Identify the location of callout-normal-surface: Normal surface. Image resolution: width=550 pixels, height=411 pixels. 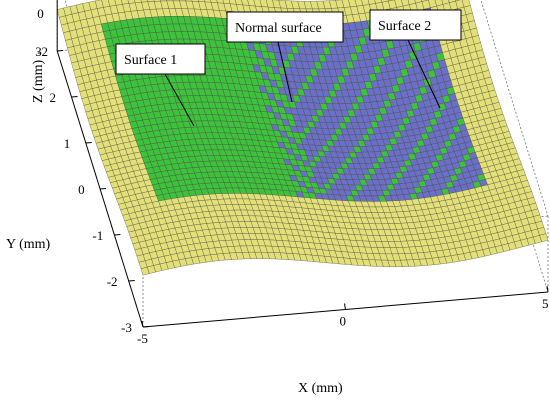
(285, 57).